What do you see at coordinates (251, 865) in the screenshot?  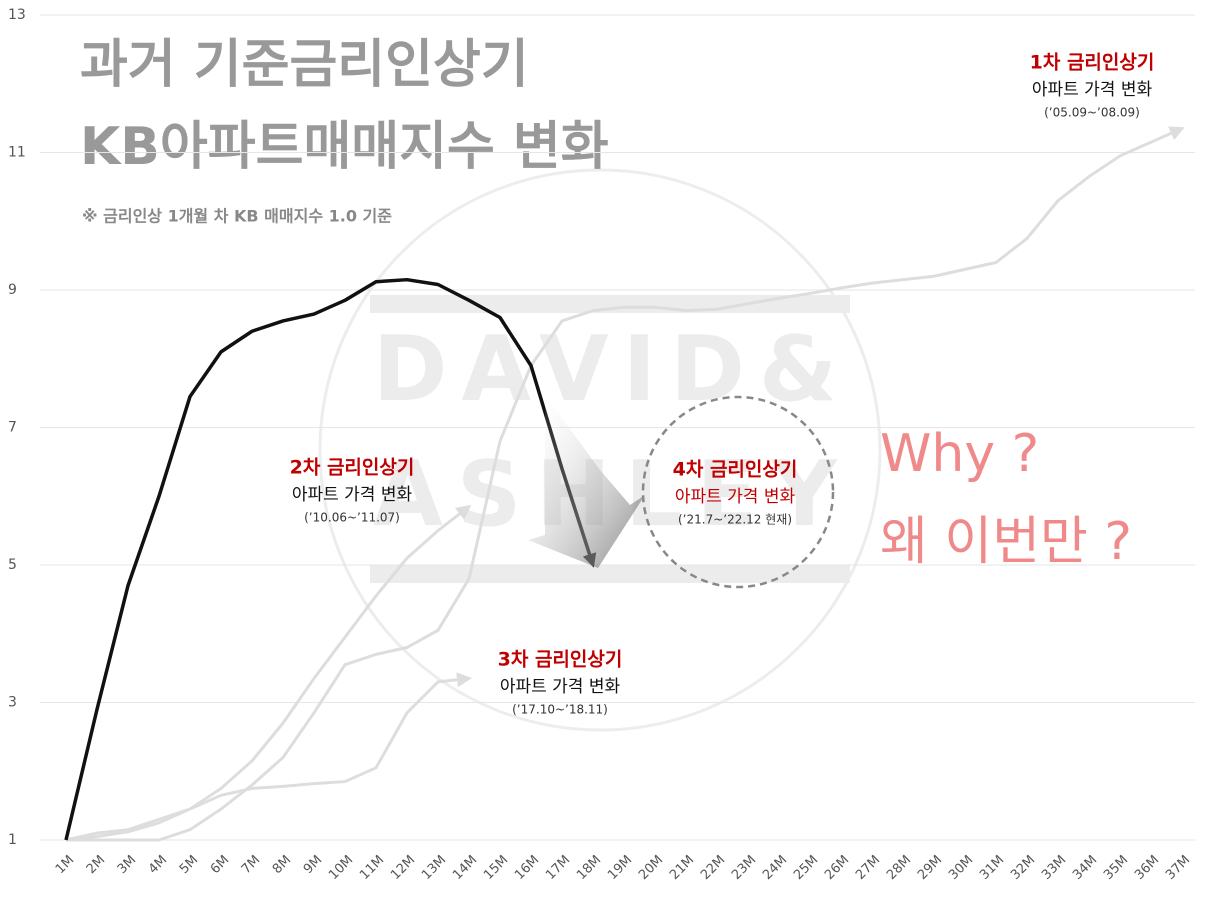 I see `x-tick-label: 7M` at bounding box center [251, 865].